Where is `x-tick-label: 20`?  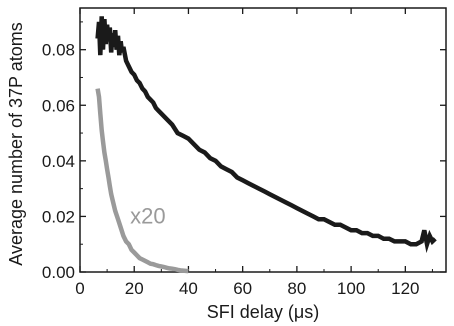
x-tick-label: 20 is located at coordinates (134, 288).